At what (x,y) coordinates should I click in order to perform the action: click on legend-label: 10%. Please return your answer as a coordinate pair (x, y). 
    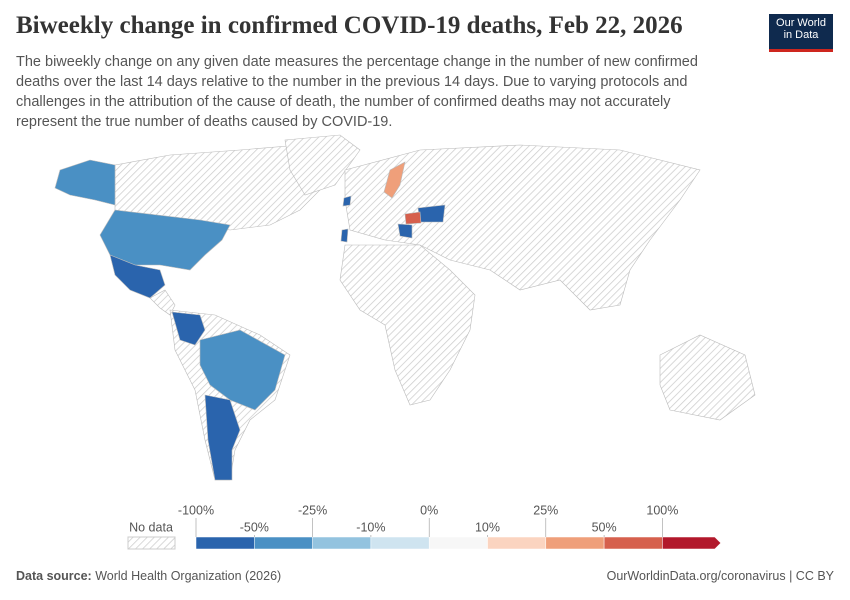
    Looking at the image, I should click on (487, 527).